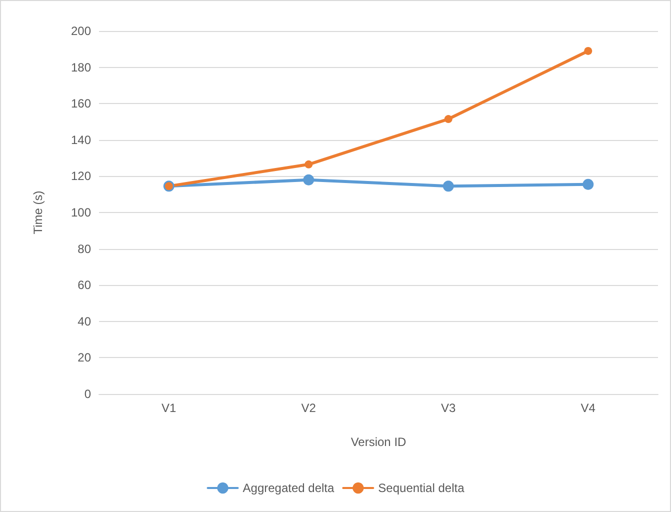 This screenshot has width=671, height=512. I want to click on y-tick-label: 100, so click(81, 213).